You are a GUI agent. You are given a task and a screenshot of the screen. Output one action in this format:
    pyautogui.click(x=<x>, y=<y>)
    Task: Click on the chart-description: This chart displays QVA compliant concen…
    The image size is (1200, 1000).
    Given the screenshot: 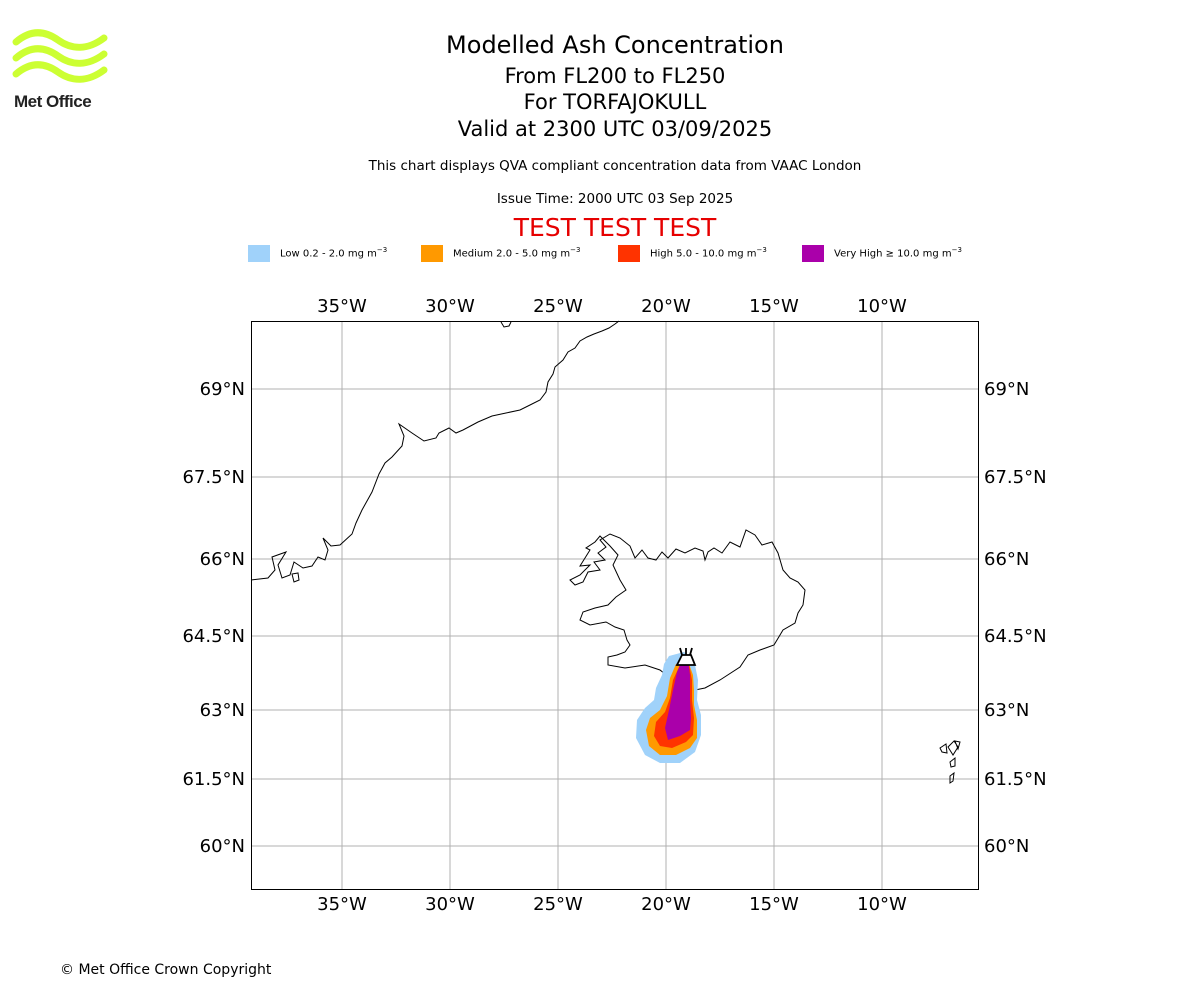 What is the action you would take?
    pyautogui.click(x=615, y=166)
    